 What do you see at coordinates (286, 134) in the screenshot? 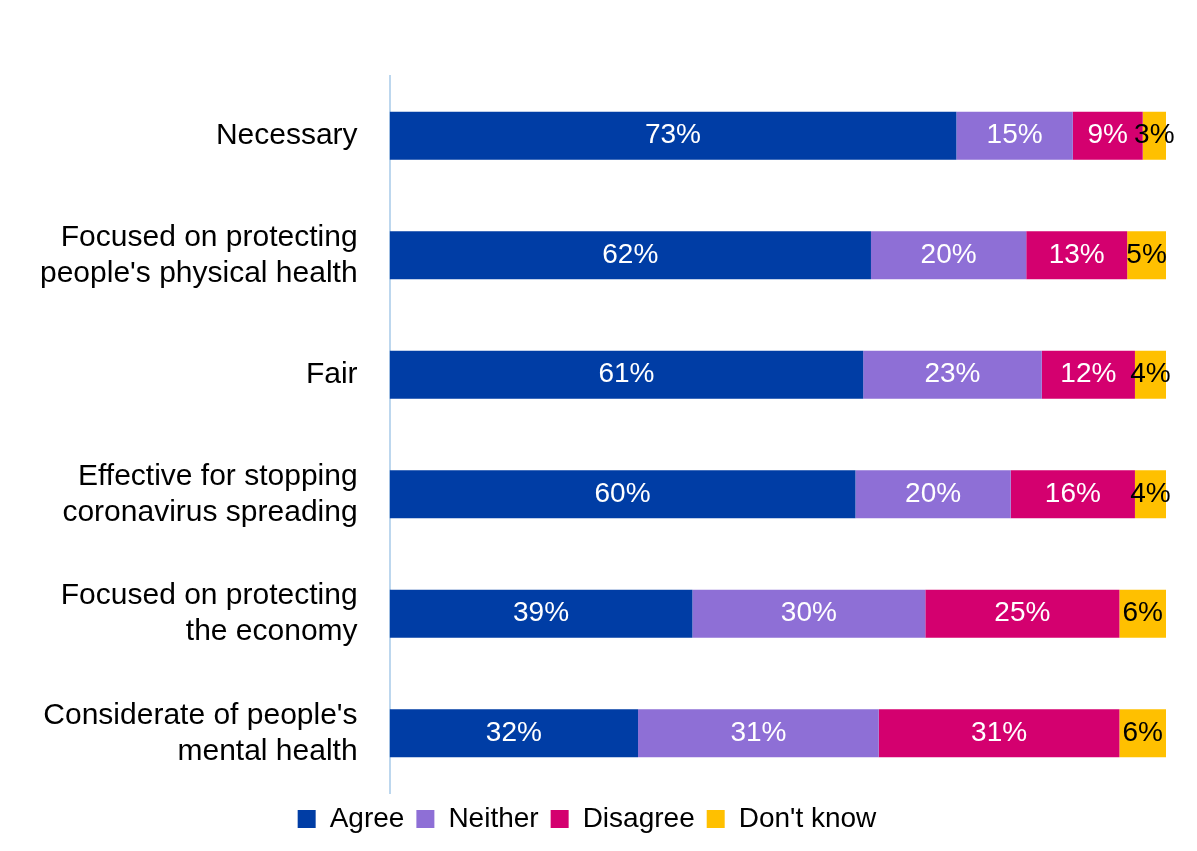
I see `y-tick-label: Necessary` at bounding box center [286, 134].